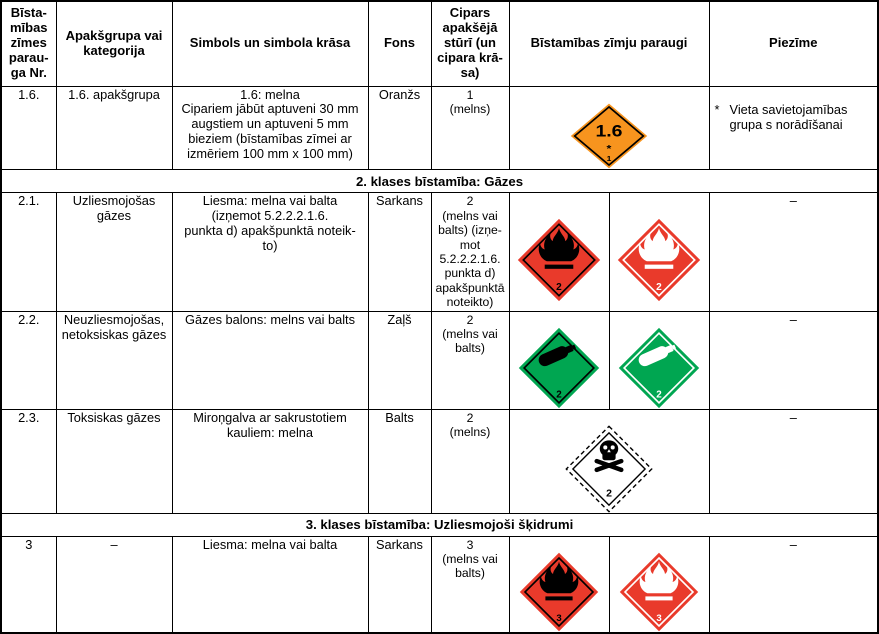  I want to click on header-samples: Bīstamības zīmju paraugi, so click(609, 43).